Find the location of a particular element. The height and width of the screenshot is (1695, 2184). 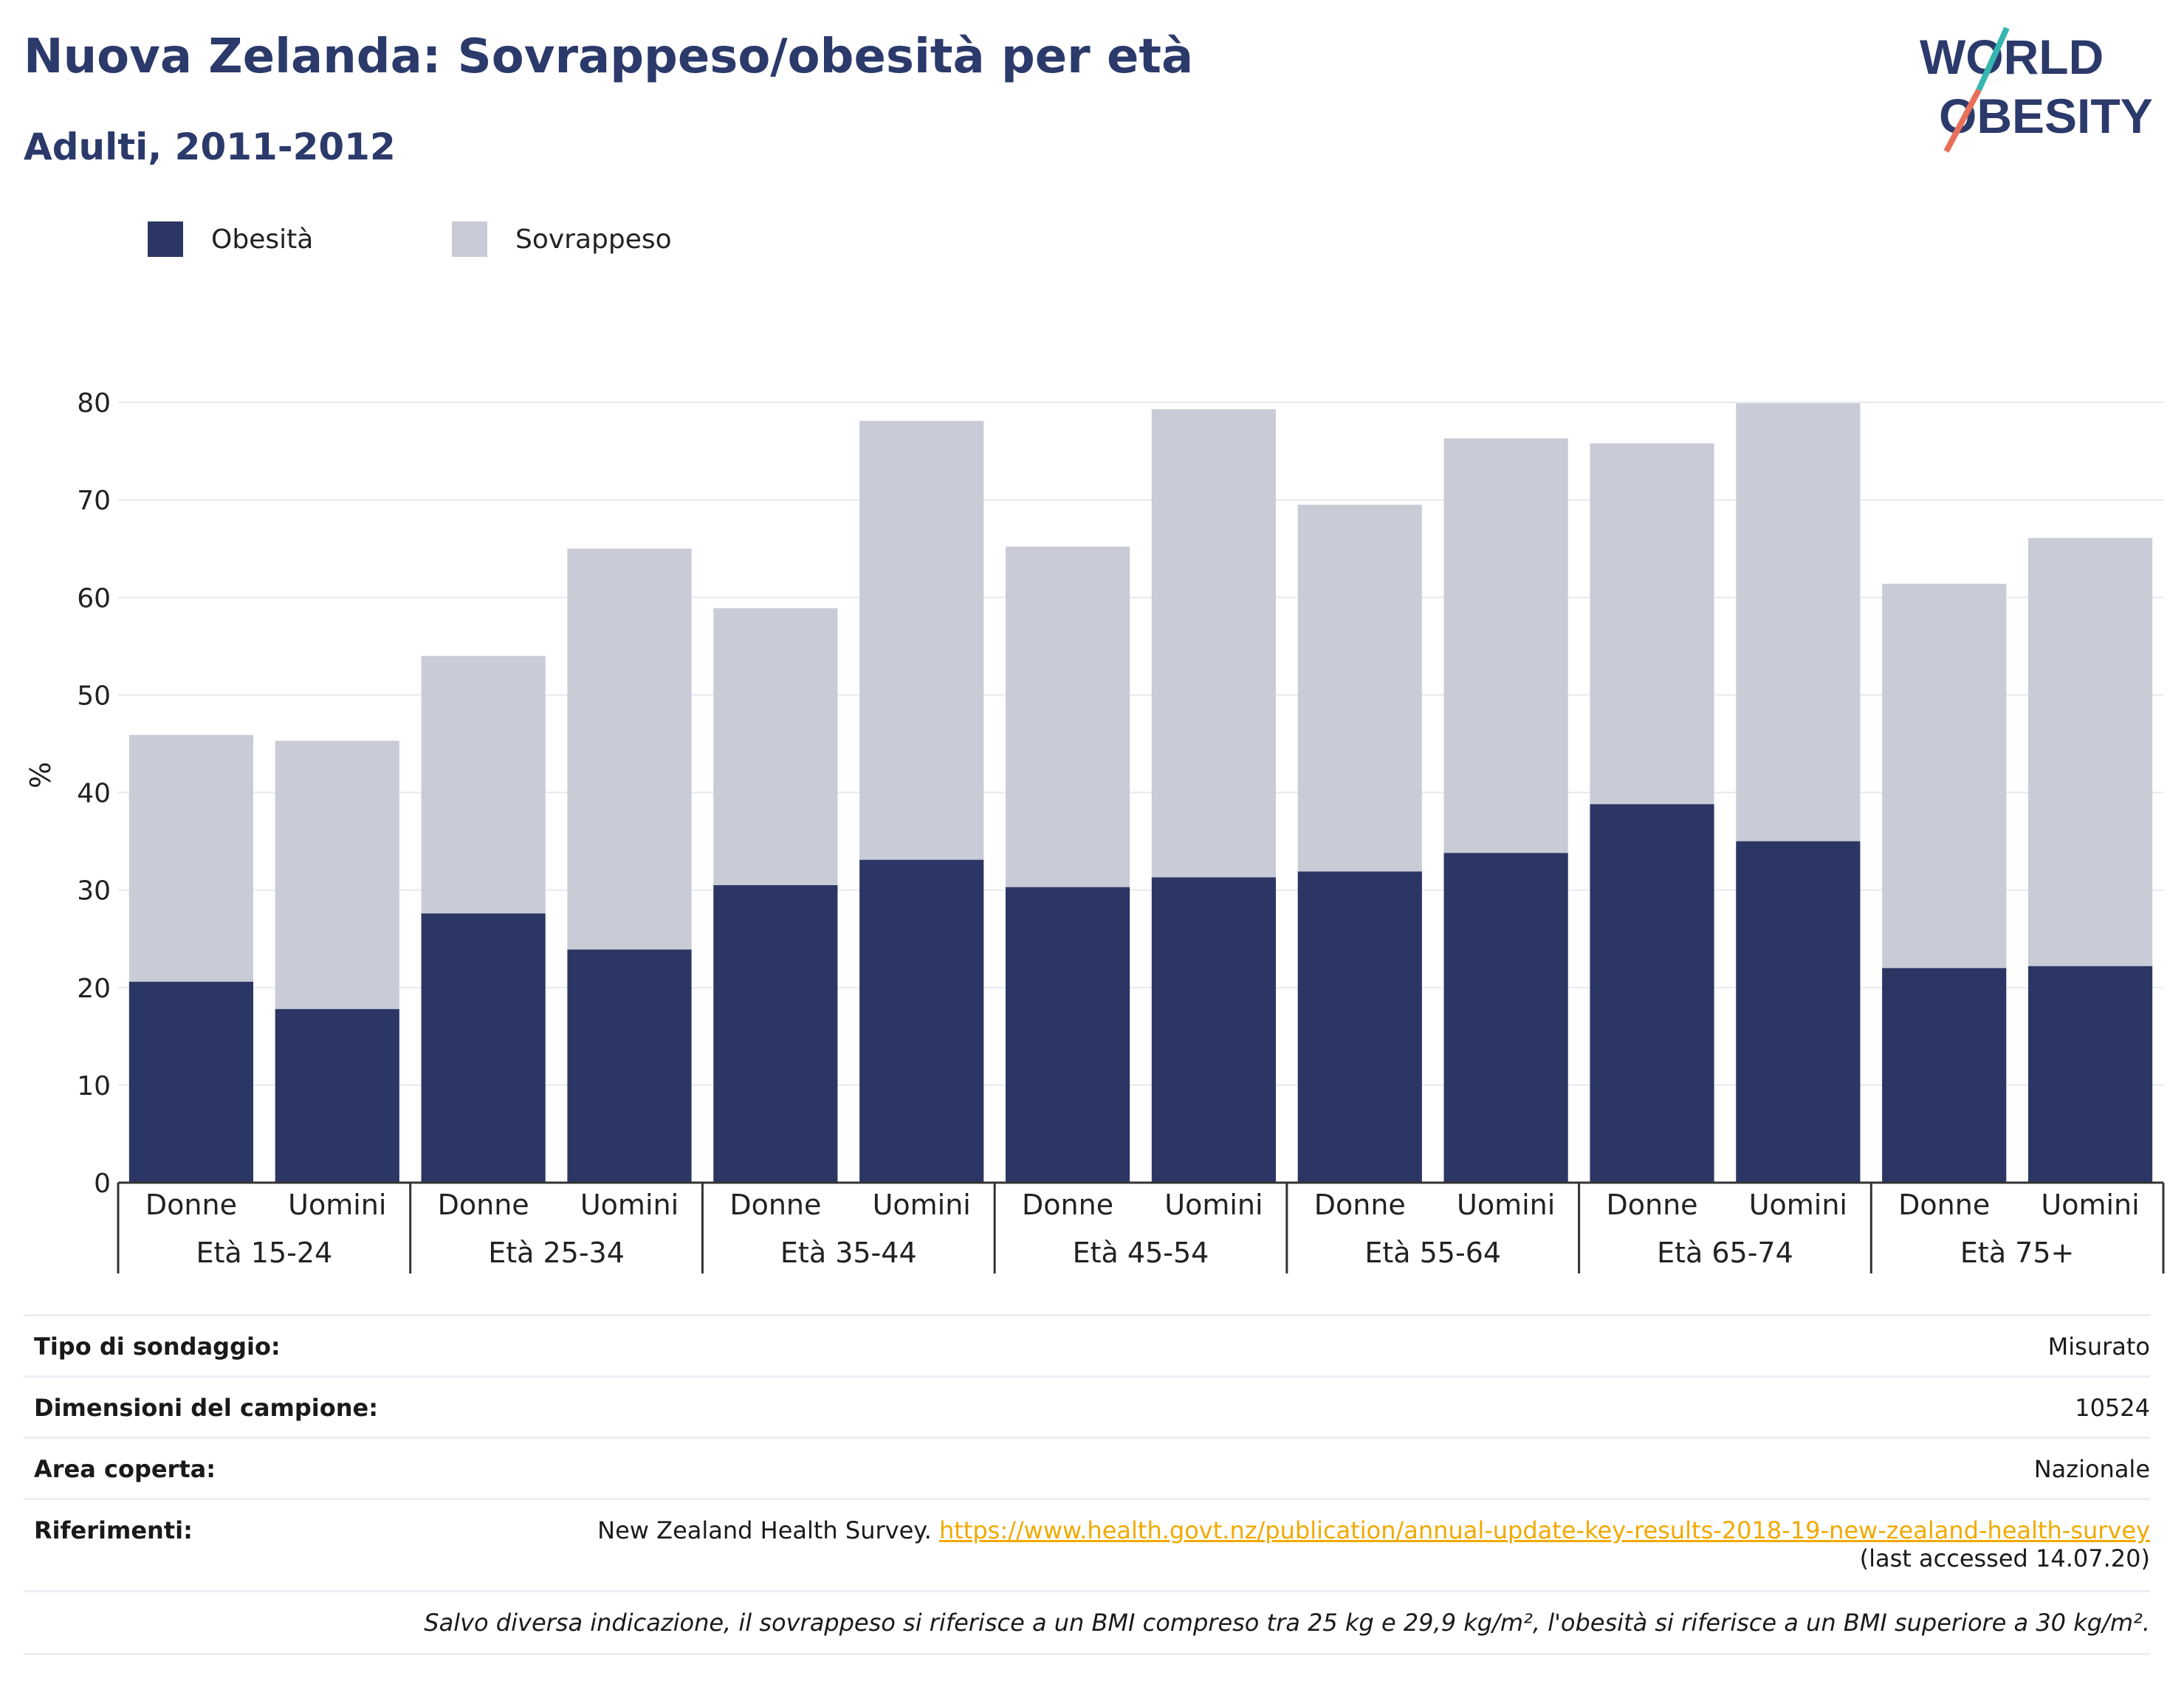

x-group-label: Età 45-54 is located at coordinates (1141, 1253).